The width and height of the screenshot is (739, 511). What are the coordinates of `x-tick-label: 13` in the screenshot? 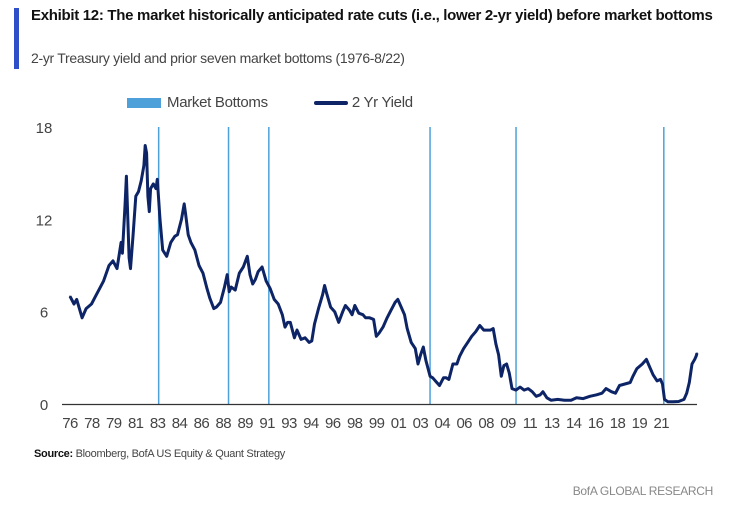 It's located at (552, 423).